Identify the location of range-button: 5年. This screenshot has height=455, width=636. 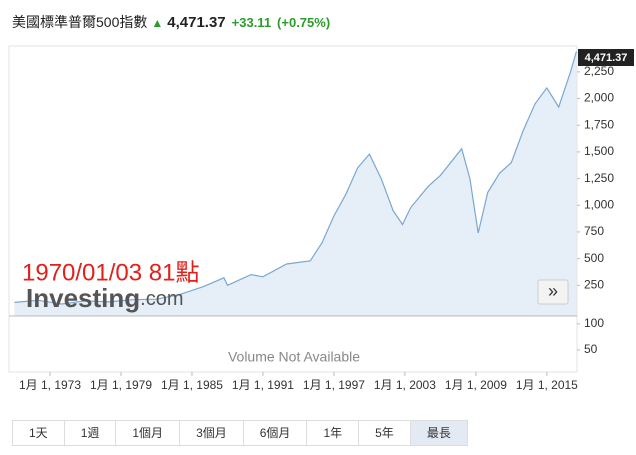
(385, 433).